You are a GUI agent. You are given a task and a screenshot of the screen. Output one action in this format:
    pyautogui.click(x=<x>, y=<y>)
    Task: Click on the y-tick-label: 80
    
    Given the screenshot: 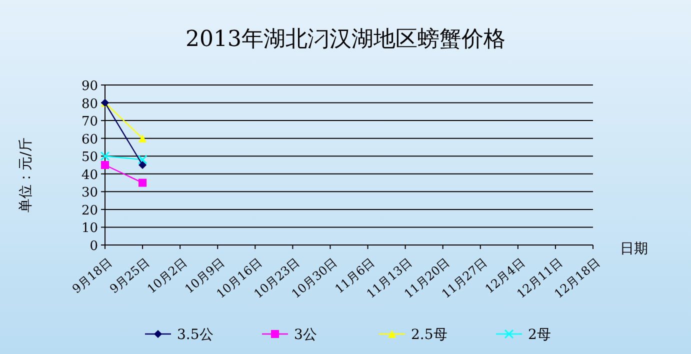 What is the action you would take?
    pyautogui.click(x=89, y=104)
    